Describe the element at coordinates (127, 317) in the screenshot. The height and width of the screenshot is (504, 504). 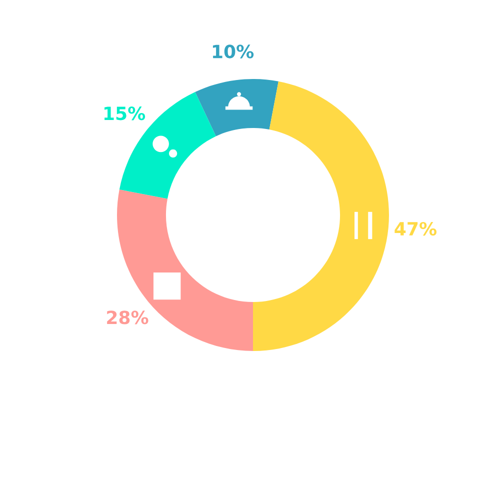
I see `data-label: 28%` at that location.